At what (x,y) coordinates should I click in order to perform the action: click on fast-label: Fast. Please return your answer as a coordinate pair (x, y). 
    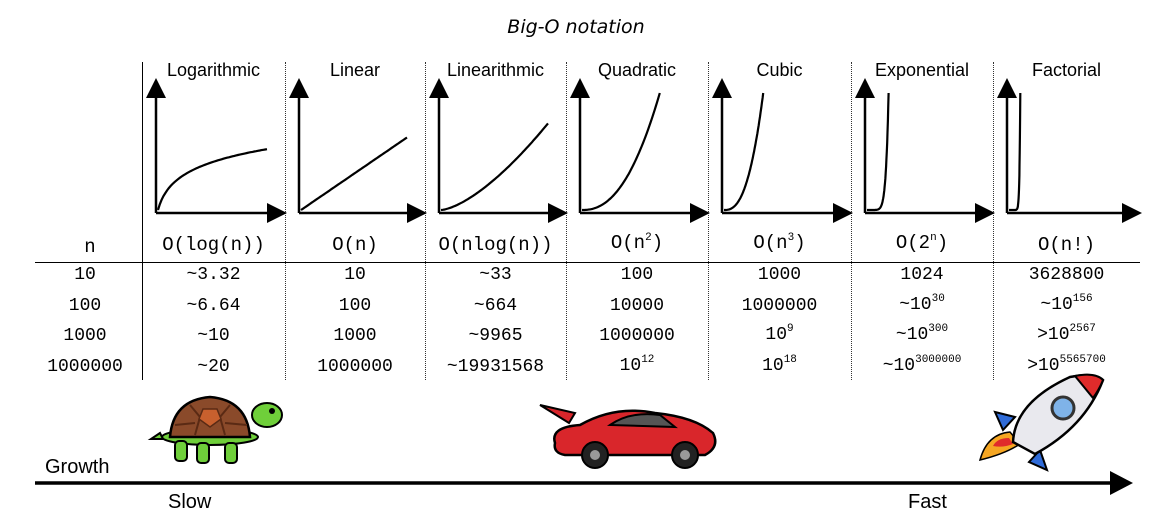
    Looking at the image, I should click on (927, 502).